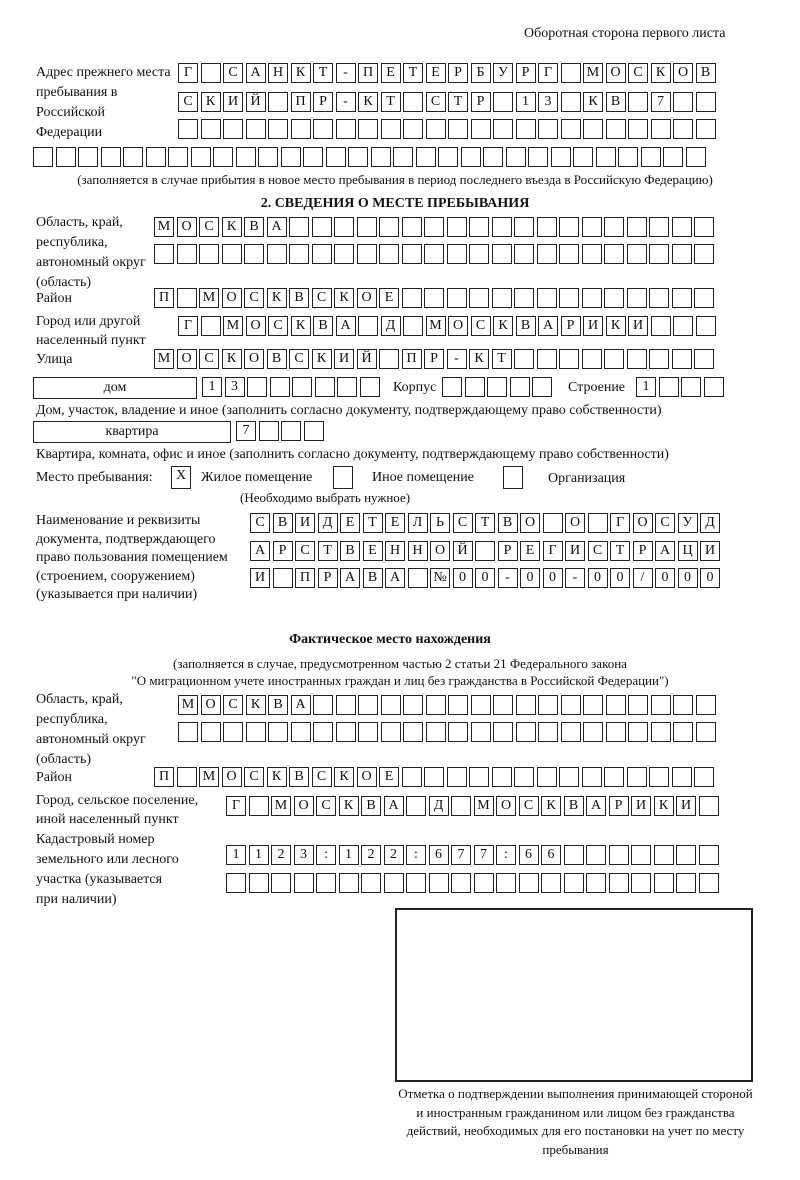 Image resolution: width=800 pixels, height=1180 pixels. I want to click on char-cell: И, so click(344, 359).